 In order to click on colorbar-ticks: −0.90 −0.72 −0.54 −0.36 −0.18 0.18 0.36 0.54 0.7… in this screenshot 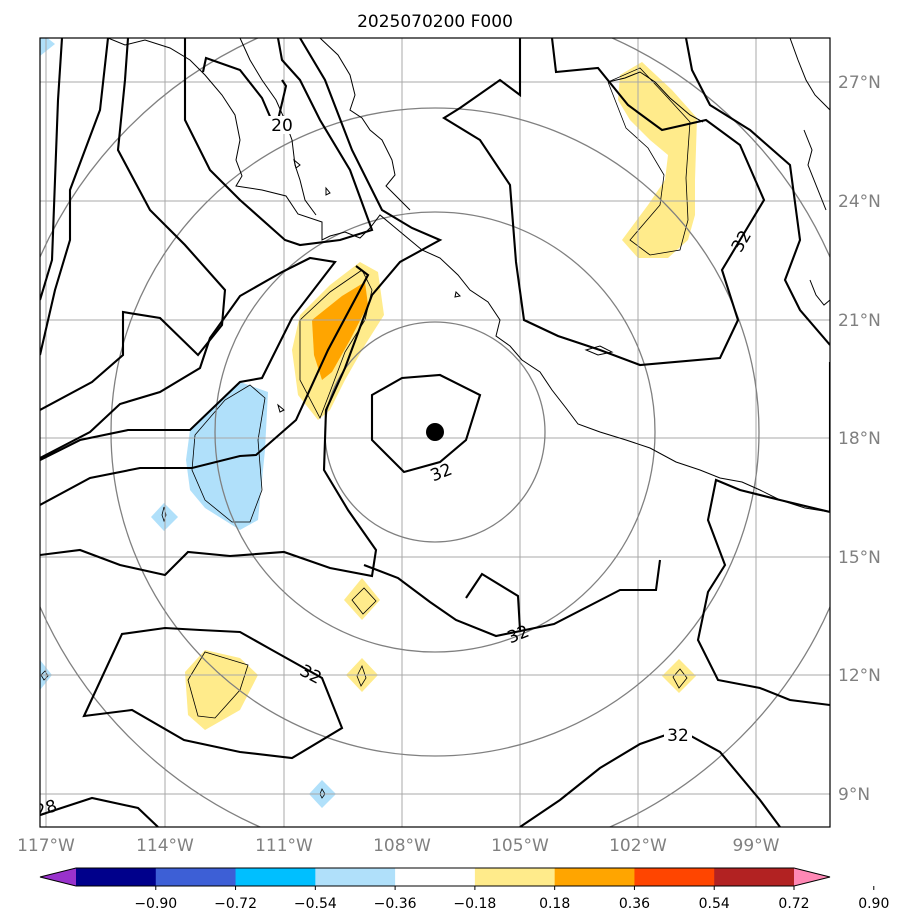, I will do `click(511, 899)`.